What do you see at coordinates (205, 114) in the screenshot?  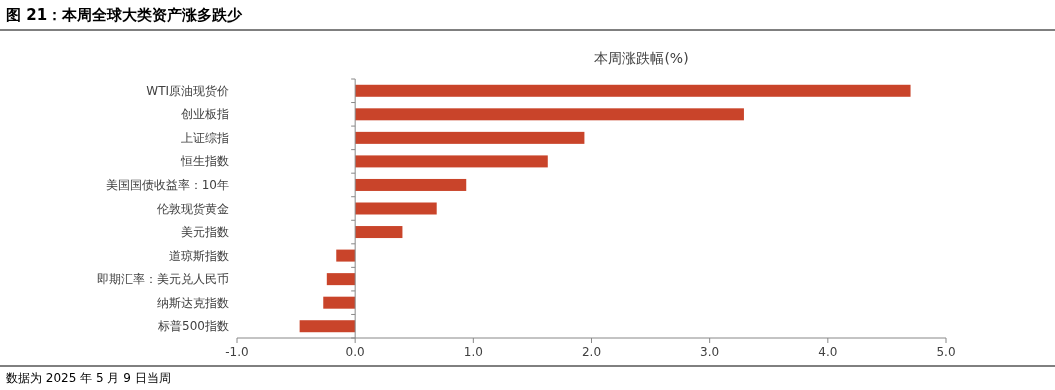 I see `category: 创业板指` at bounding box center [205, 114].